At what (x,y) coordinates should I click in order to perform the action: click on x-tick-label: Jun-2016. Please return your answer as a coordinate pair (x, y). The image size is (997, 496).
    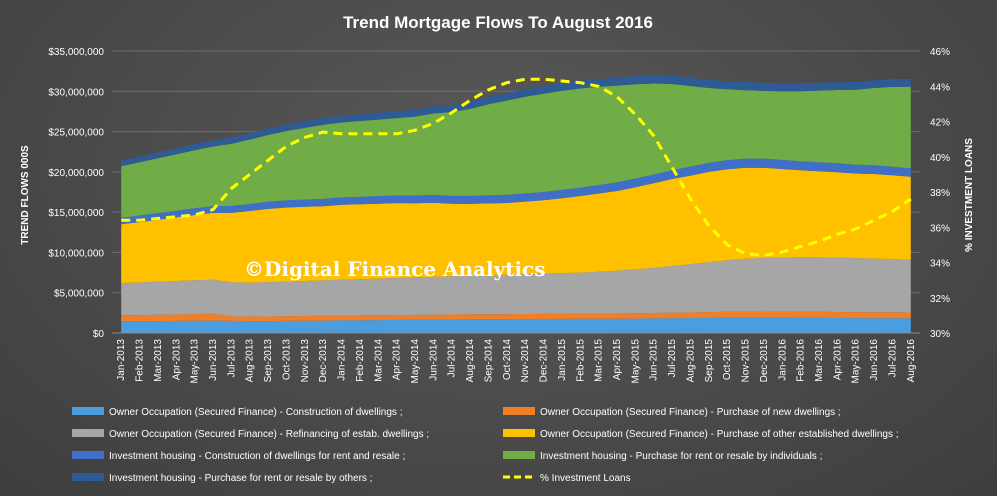
    Looking at the image, I should click on (874, 360).